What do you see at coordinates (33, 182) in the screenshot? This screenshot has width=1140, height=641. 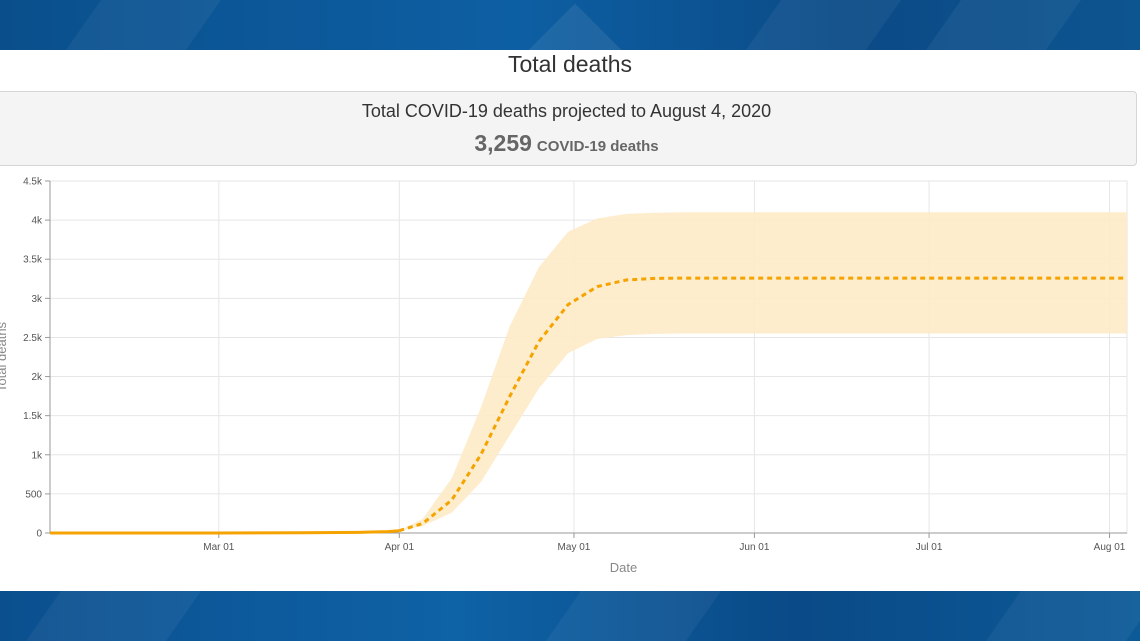 I see `y-tick-label: 4.5k` at bounding box center [33, 182].